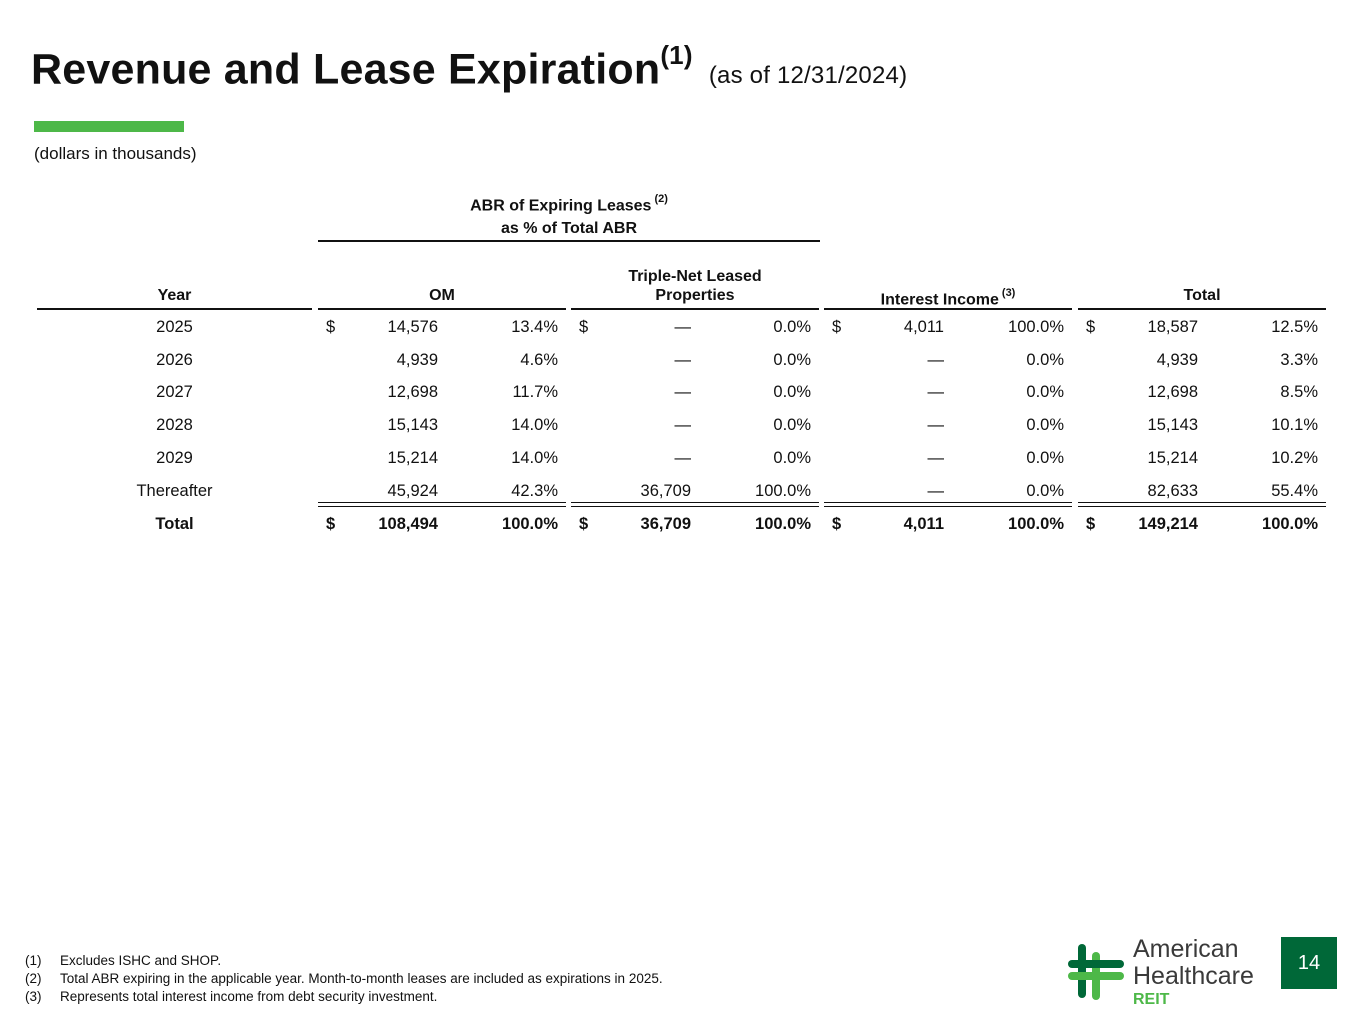  Describe the element at coordinates (412, 392) in the screenshot. I see `cell-om-value: 12,698` at that location.